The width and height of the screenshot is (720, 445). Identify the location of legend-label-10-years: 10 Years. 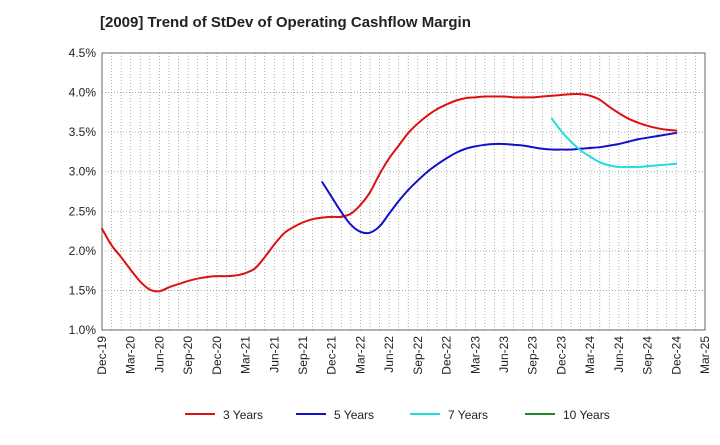
(586, 415).